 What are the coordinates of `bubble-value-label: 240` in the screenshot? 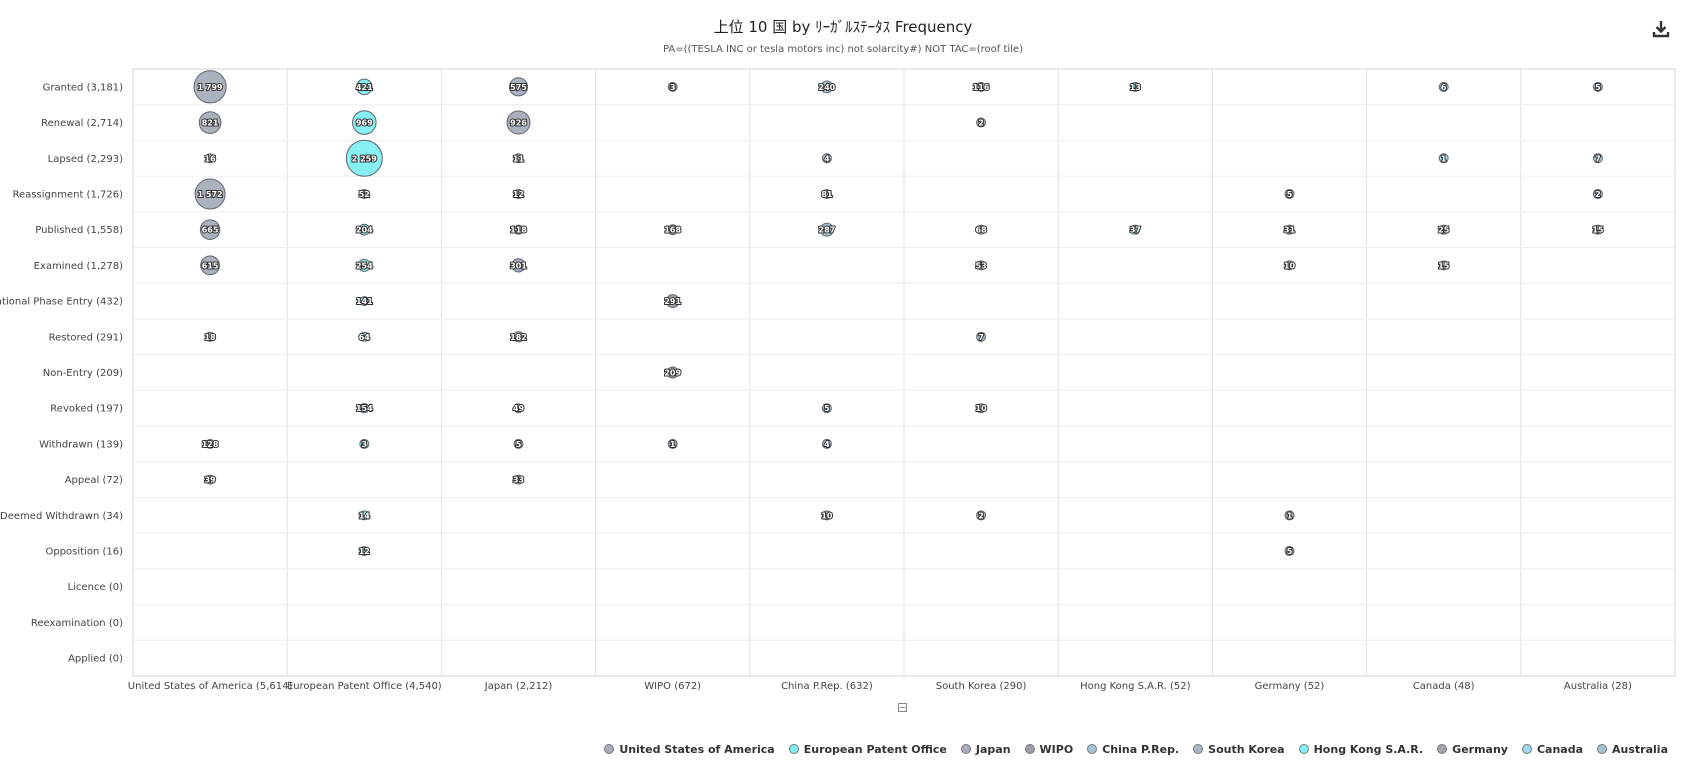 It's located at (827, 87).